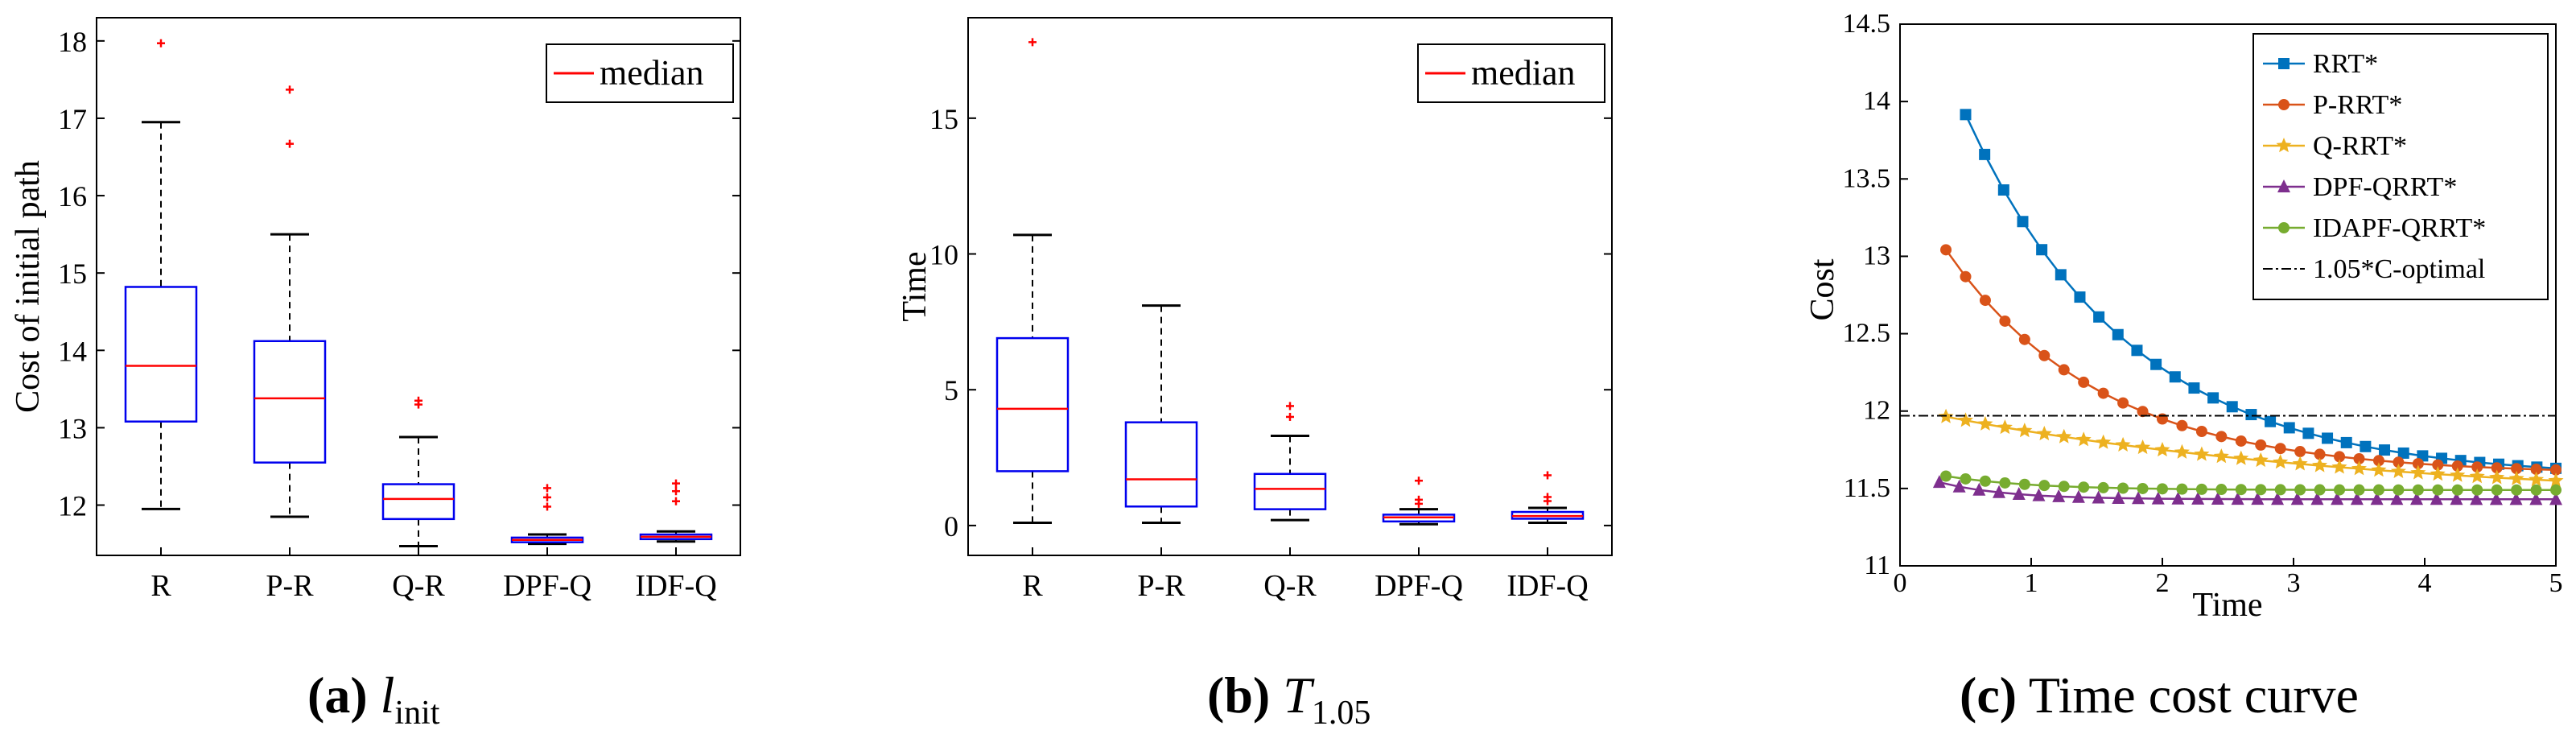 The height and width of the screenshot is (755, 2576). Describe the element at coordinates (2374, 269) in the screenshot. I see `legend-entry-1-05-c-optimal: 1.05*C-optimal` at that location.